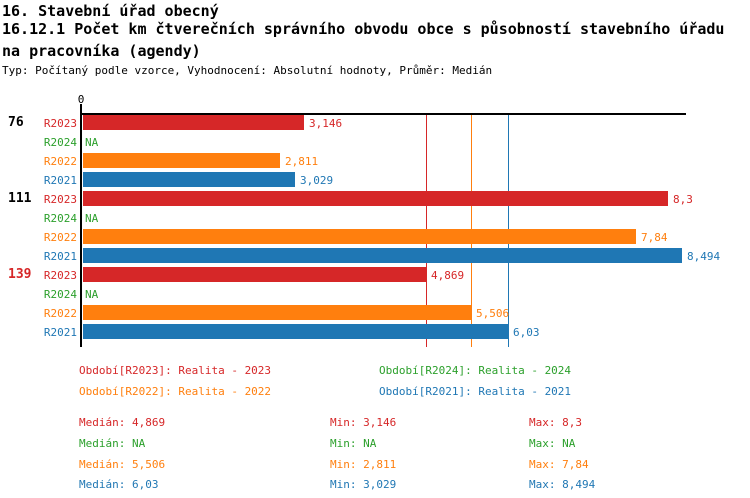 Image resolution: width=750 pixels, height=498 pixels. Describe the element at coordinates (552, 443) in the screenshot. I see `stat-max-r2024: Max: NA` at that location.